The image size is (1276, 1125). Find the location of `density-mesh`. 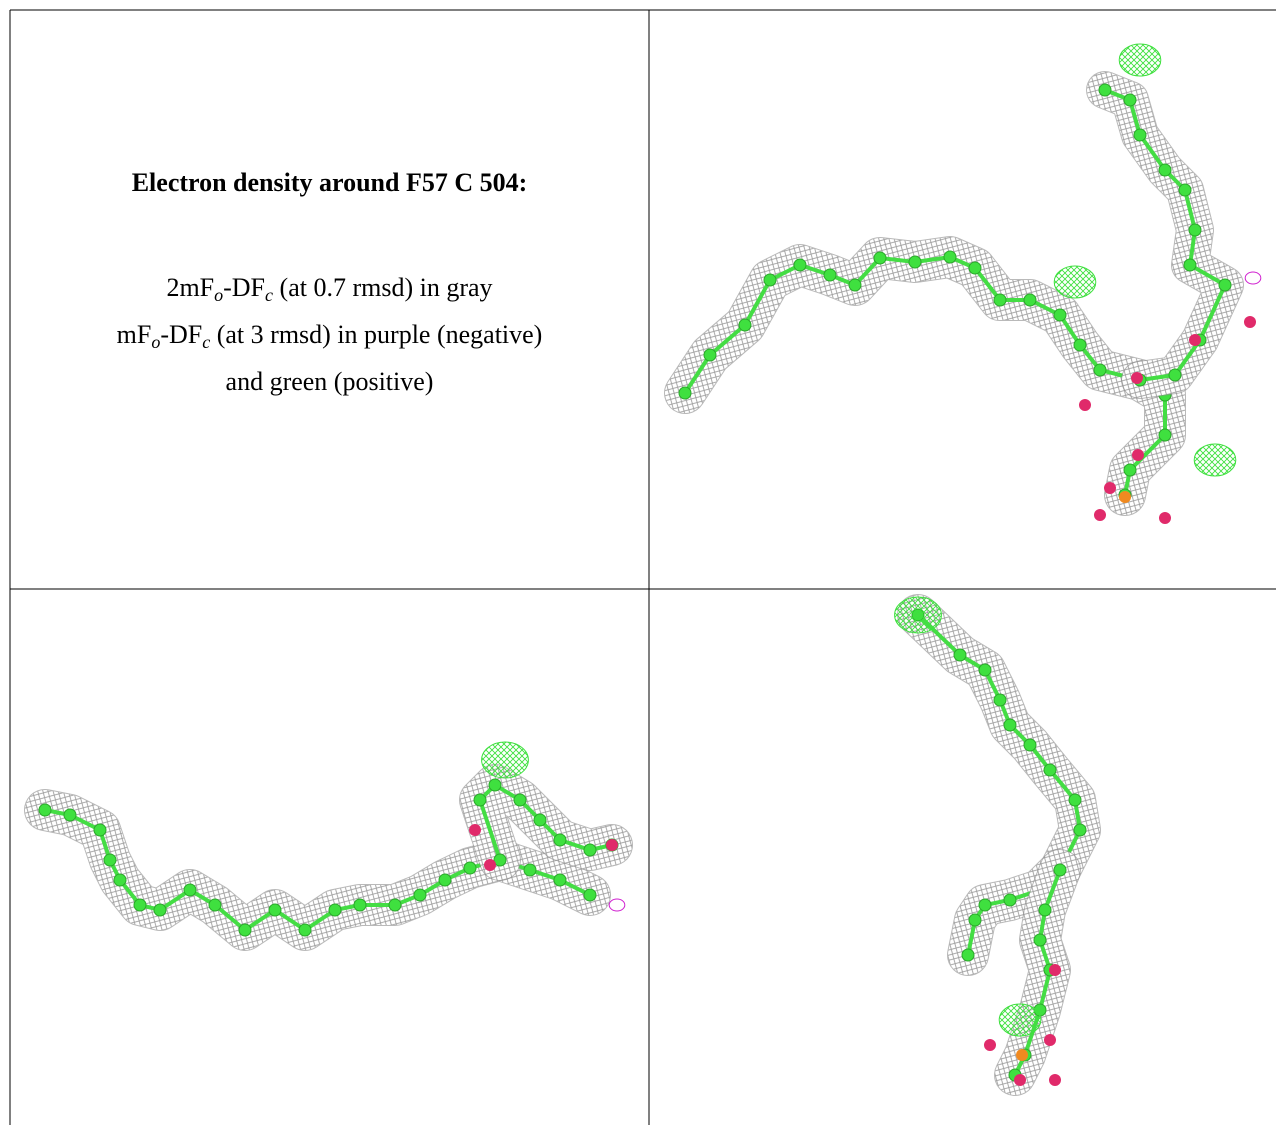

density-mesh is located at coordinates (1165, 235).